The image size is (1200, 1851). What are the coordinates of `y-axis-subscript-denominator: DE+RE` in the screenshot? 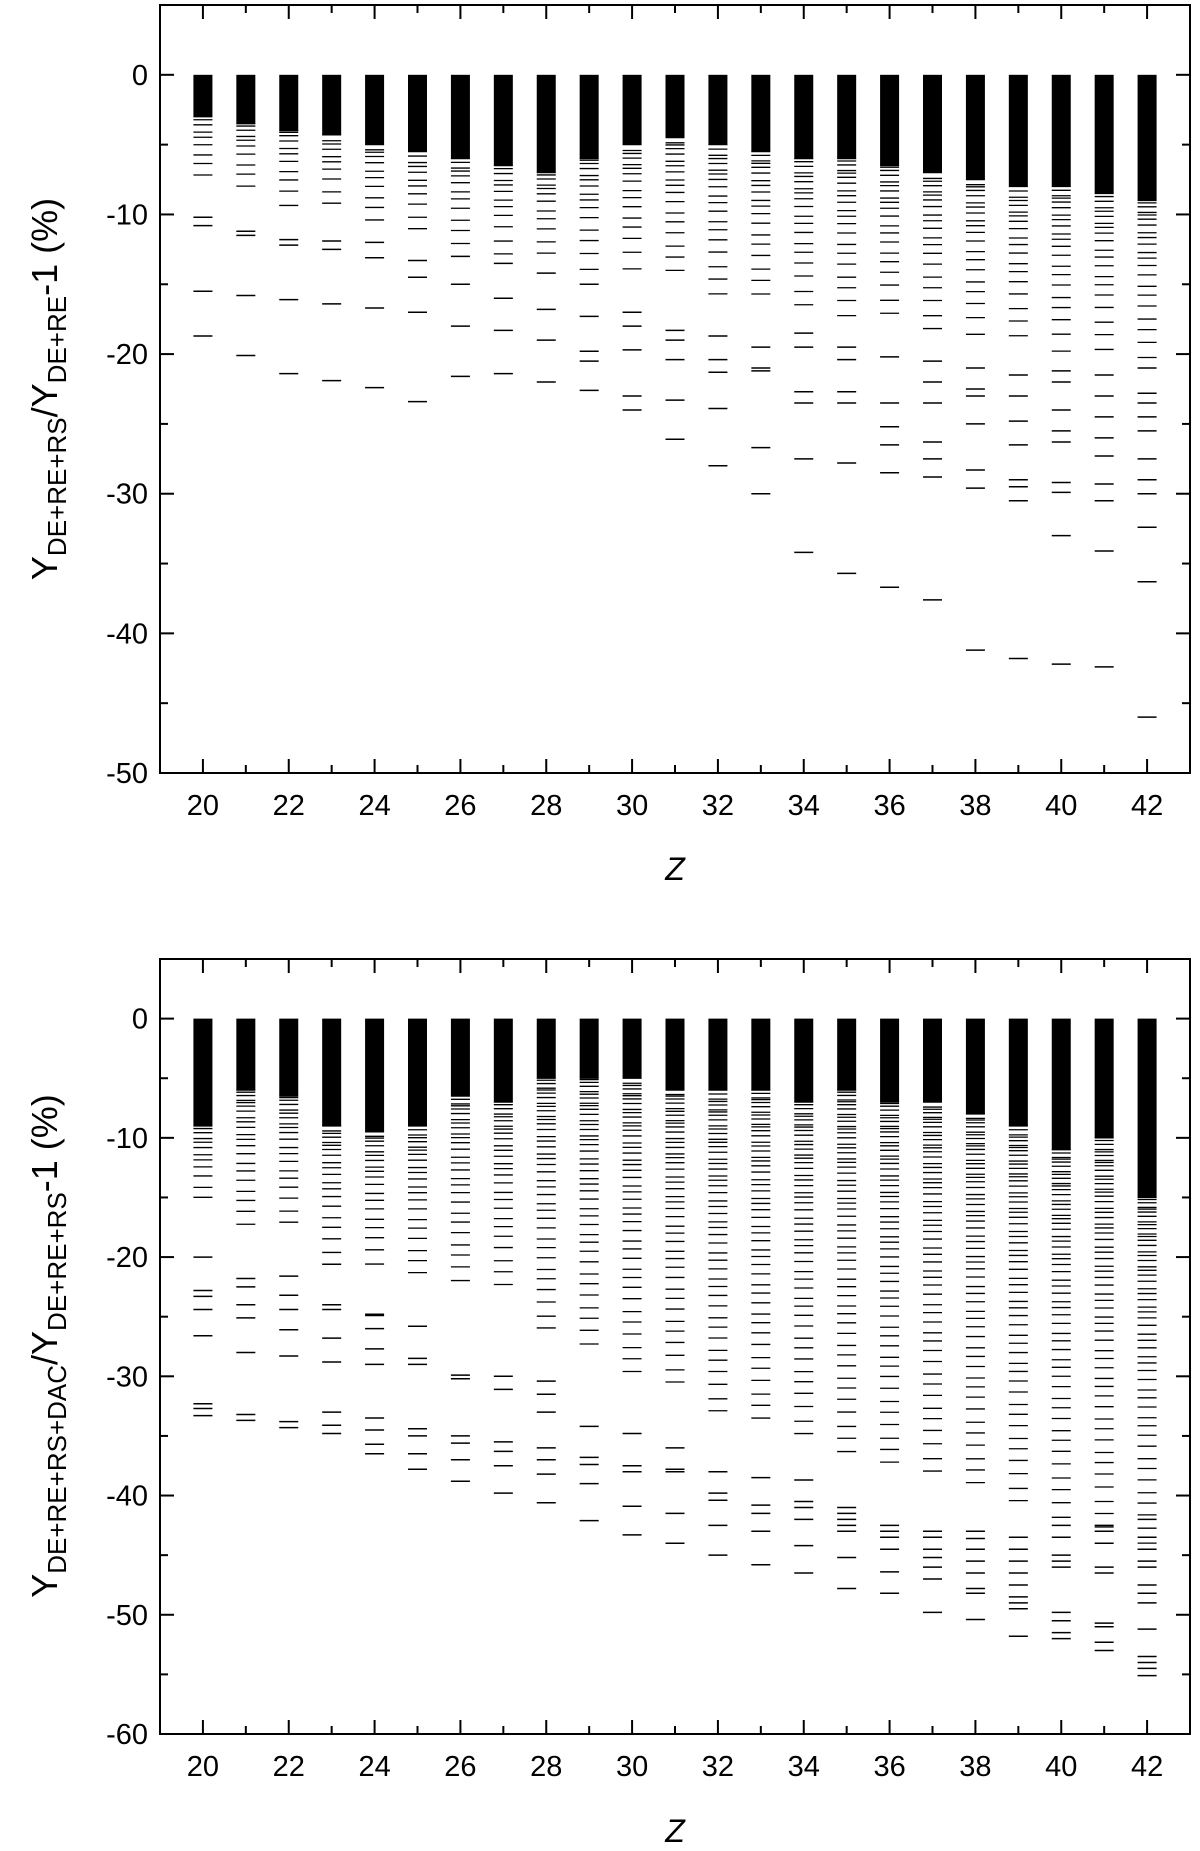 It's located at (57, 339).